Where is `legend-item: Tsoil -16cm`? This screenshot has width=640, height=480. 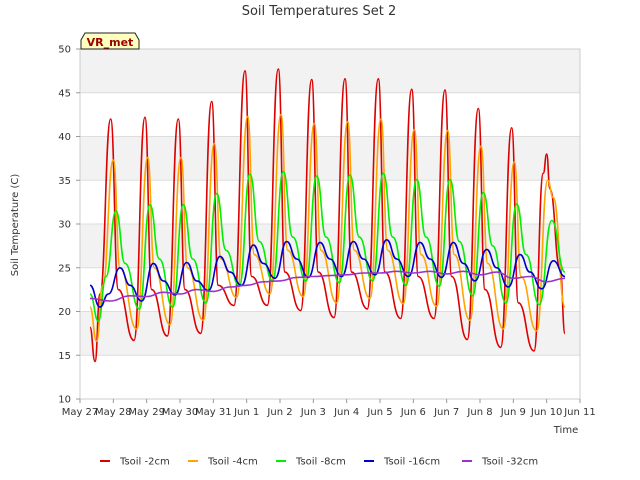
legend-item: Tsoil -16cm is located at coordinates (402, 462).